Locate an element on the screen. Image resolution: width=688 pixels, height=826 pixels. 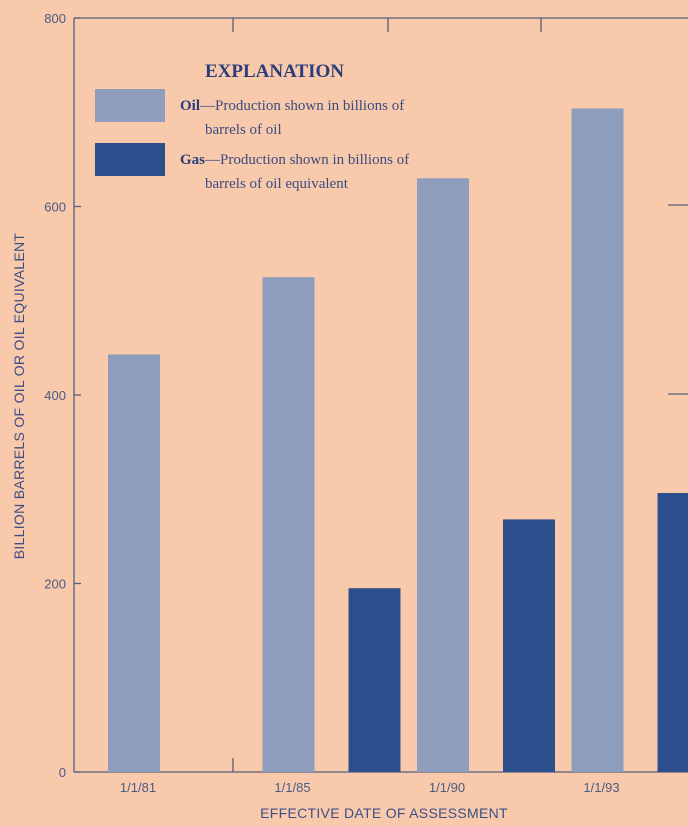
y-tick-label: 600 is located at coordinates (55, 207).